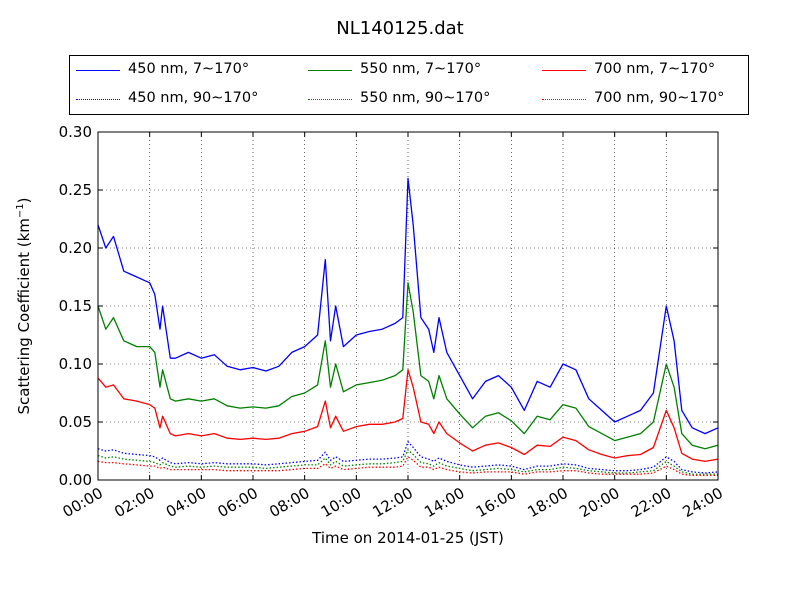 The width and height of the screenshot is (800, 600). I want to click on y-axis-label: Scattering Coefficient (km−1), so click(24, 305).